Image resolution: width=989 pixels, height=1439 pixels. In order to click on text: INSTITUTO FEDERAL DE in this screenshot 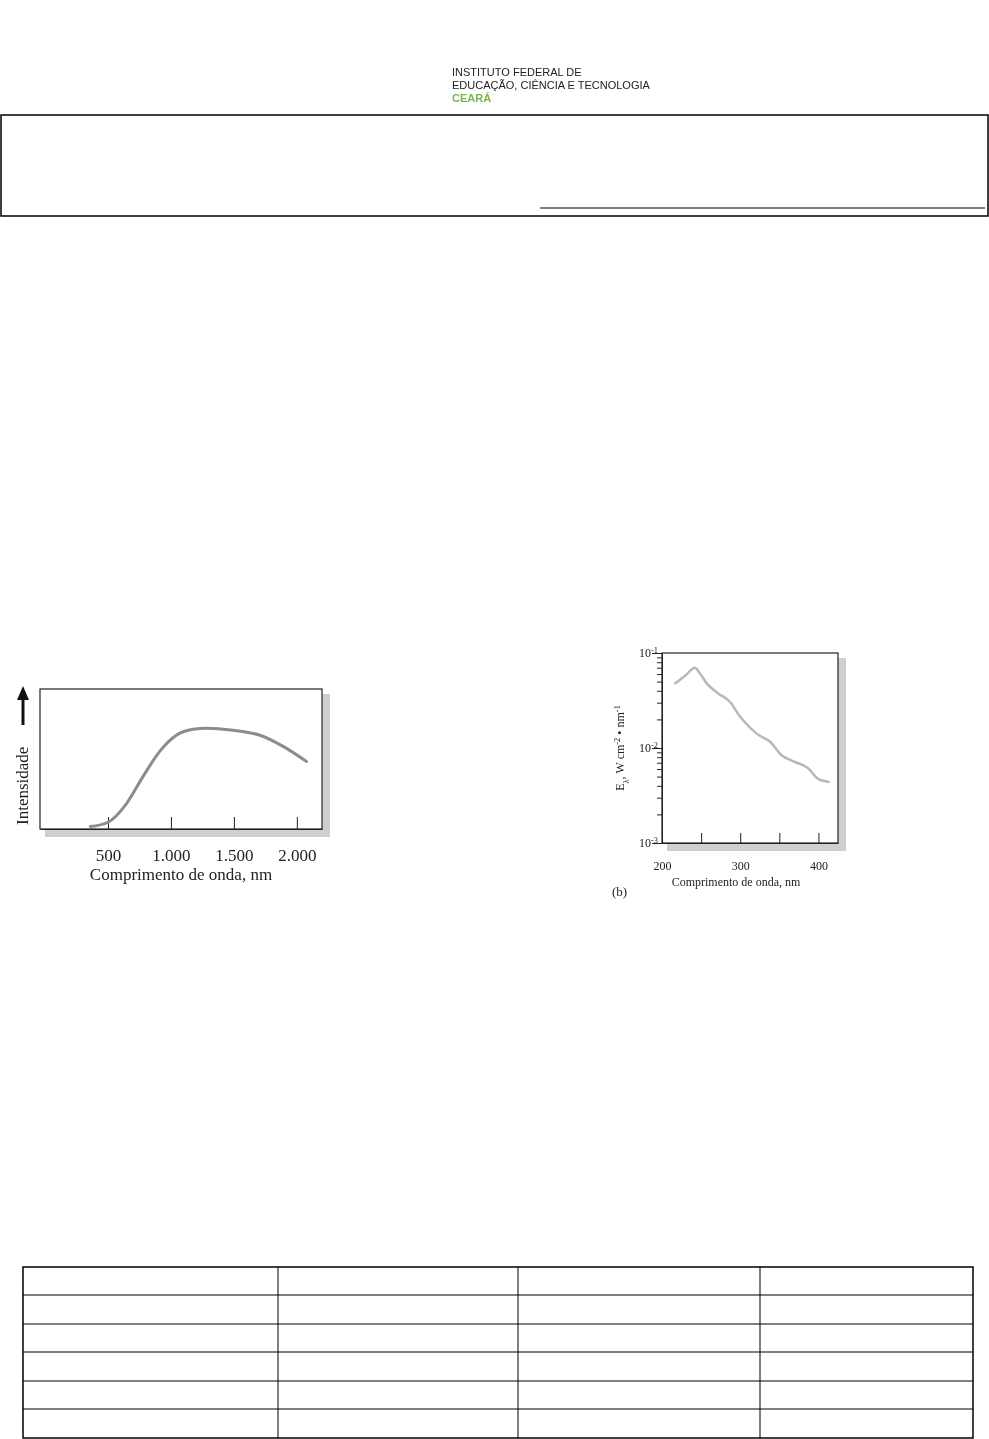, I will do `click(517, 72)`.